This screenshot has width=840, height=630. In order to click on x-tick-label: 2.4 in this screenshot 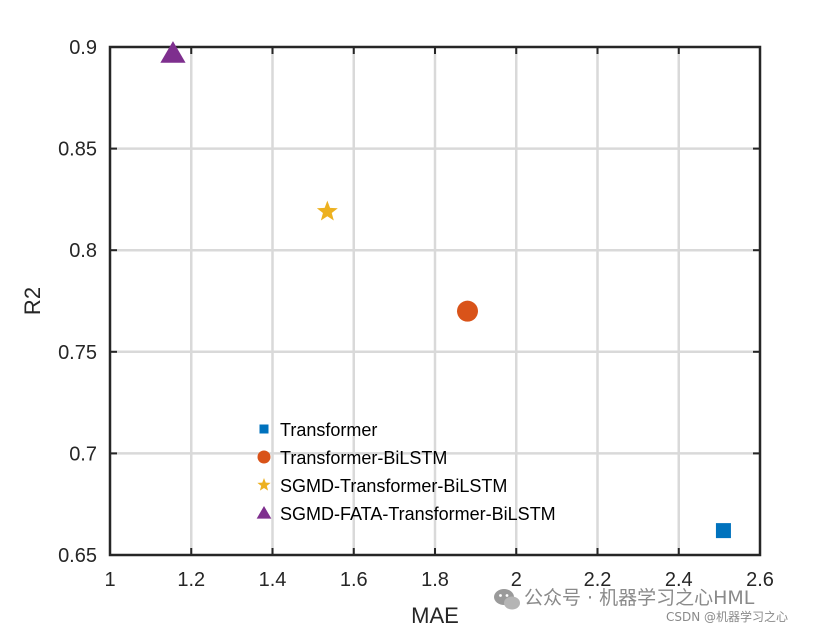, I will do `click(679, 580)`.